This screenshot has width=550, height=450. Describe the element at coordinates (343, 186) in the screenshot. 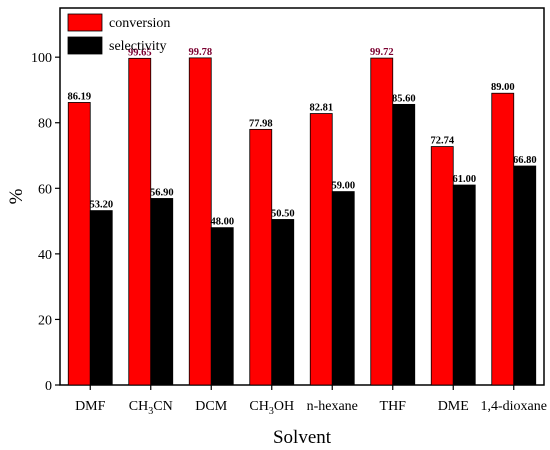

I see `data-label-selectivity-4: 59.00` at that location.